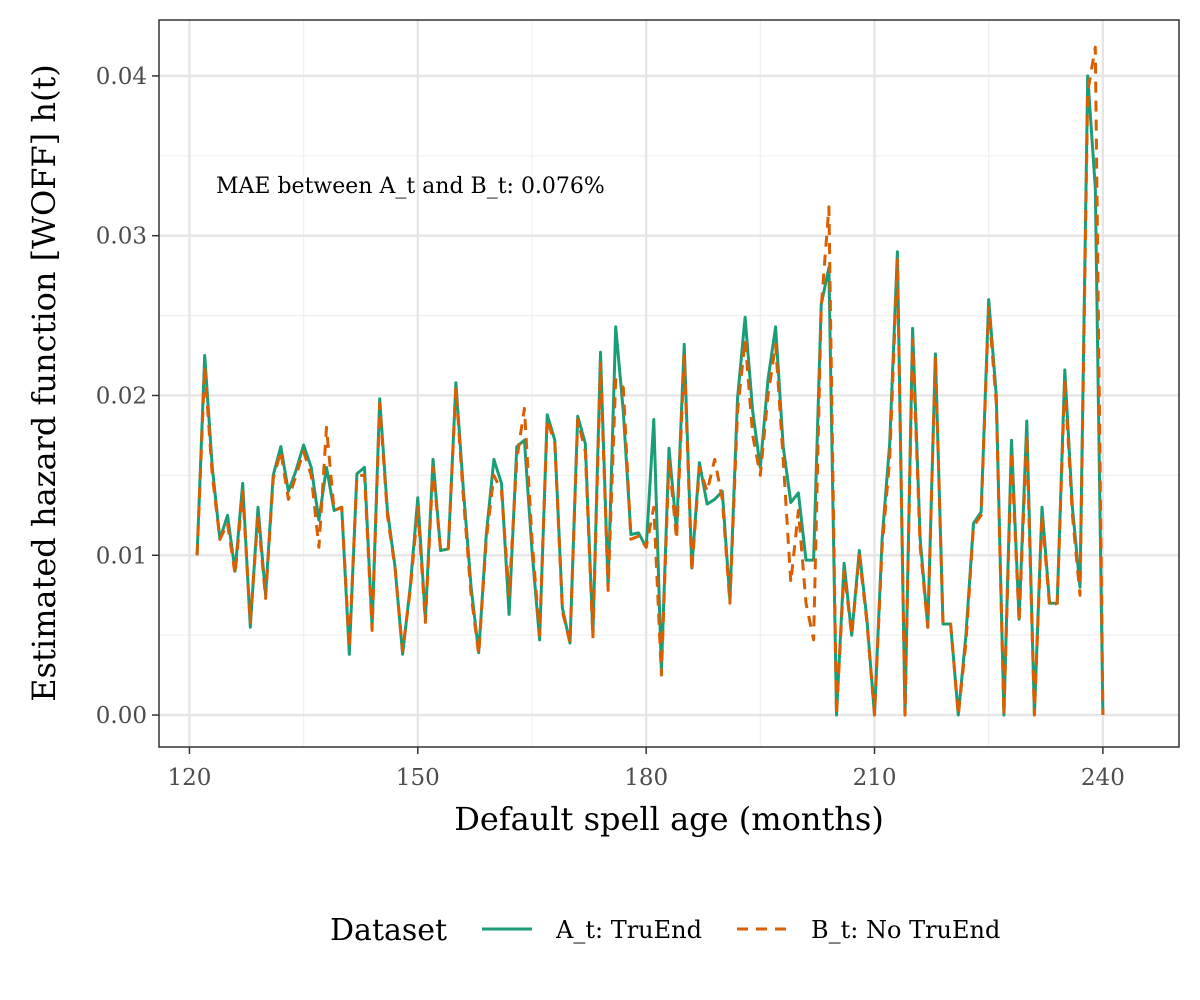  Describe the element at coordinates (905, 930) in the screenshot. I see `legend-label-no-truend: B_t: No TruEnd` at that location.